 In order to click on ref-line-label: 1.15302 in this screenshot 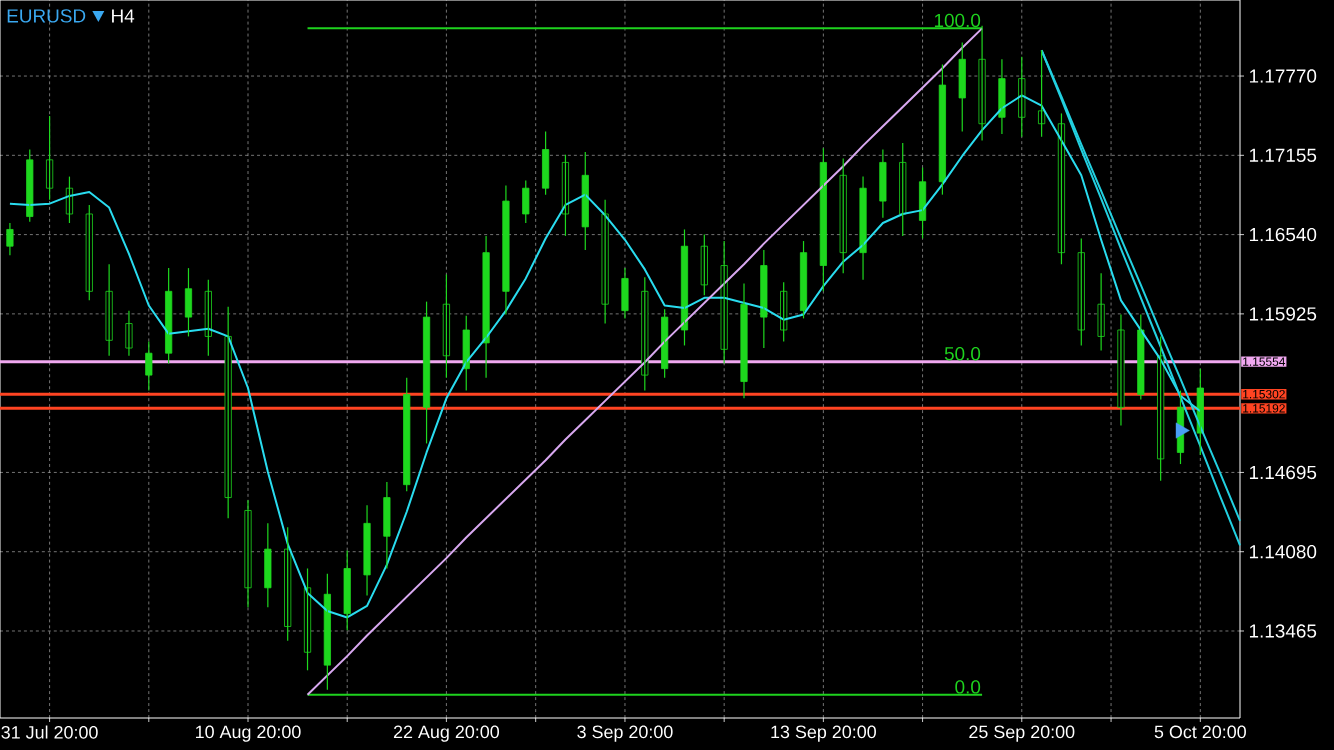, I will do `click(1264, 394)`.